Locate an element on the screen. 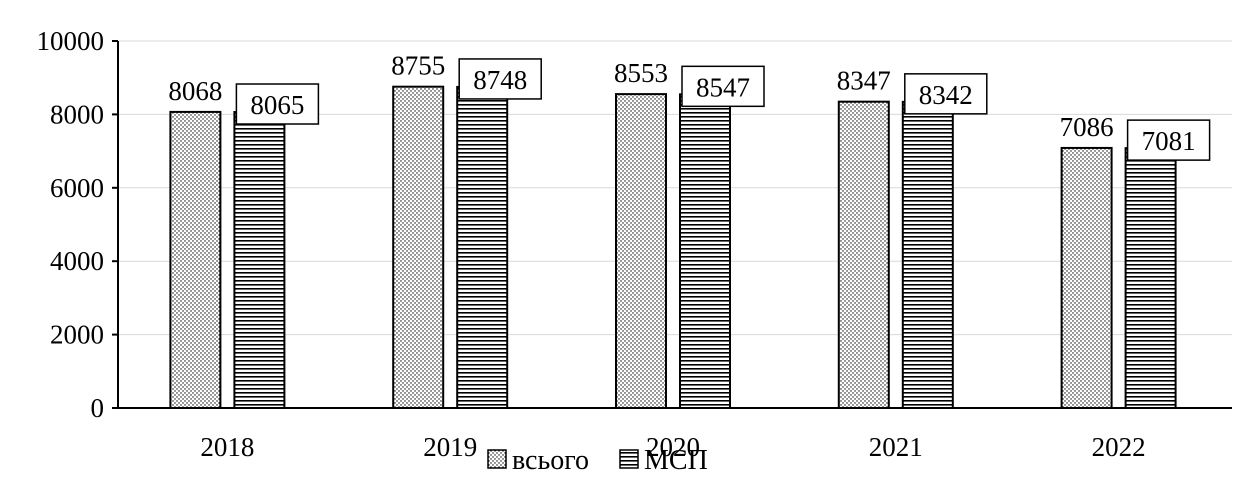  y-tick-label: 0 is located at coordinates (98, 408).